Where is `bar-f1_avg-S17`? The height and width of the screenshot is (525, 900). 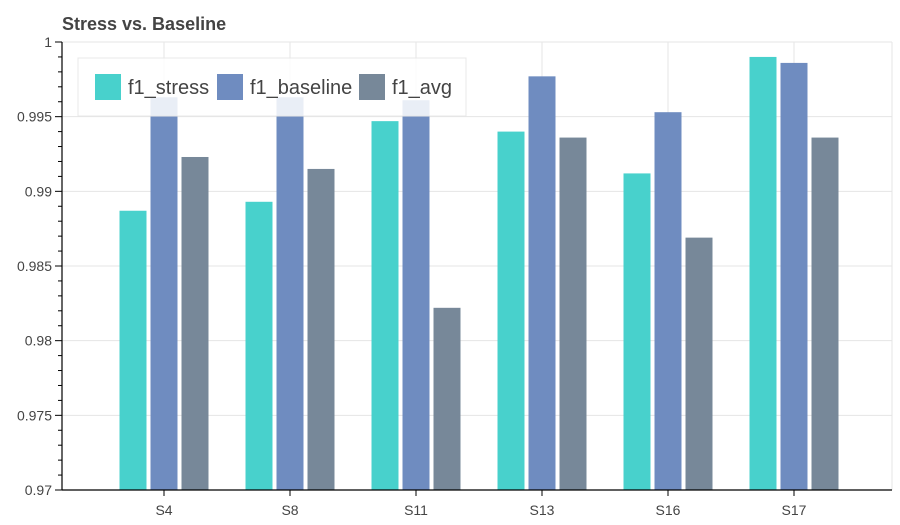
bar-f1_avg-S17 is located at coordinates (825, 313).